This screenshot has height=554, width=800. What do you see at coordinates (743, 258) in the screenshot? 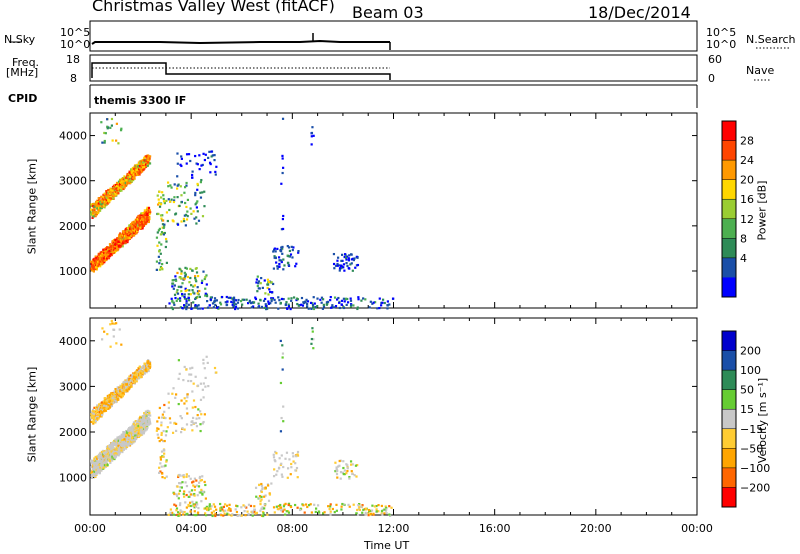
I see `power-colorbar-tick-label-6: 4` at bounding box center [743, 258].